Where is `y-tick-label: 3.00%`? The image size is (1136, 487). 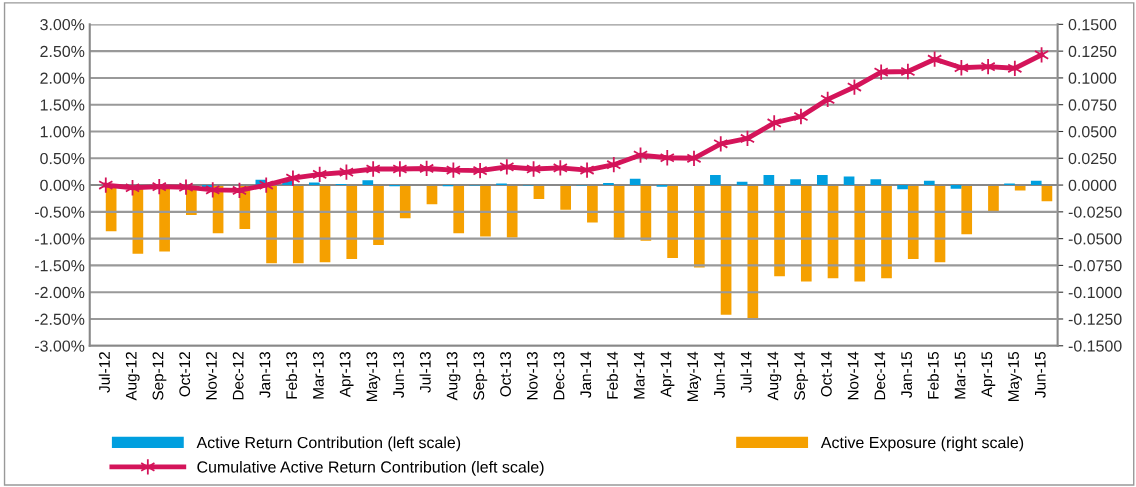 y-tick-label: 3.00% is located at coordinates (62, 24).